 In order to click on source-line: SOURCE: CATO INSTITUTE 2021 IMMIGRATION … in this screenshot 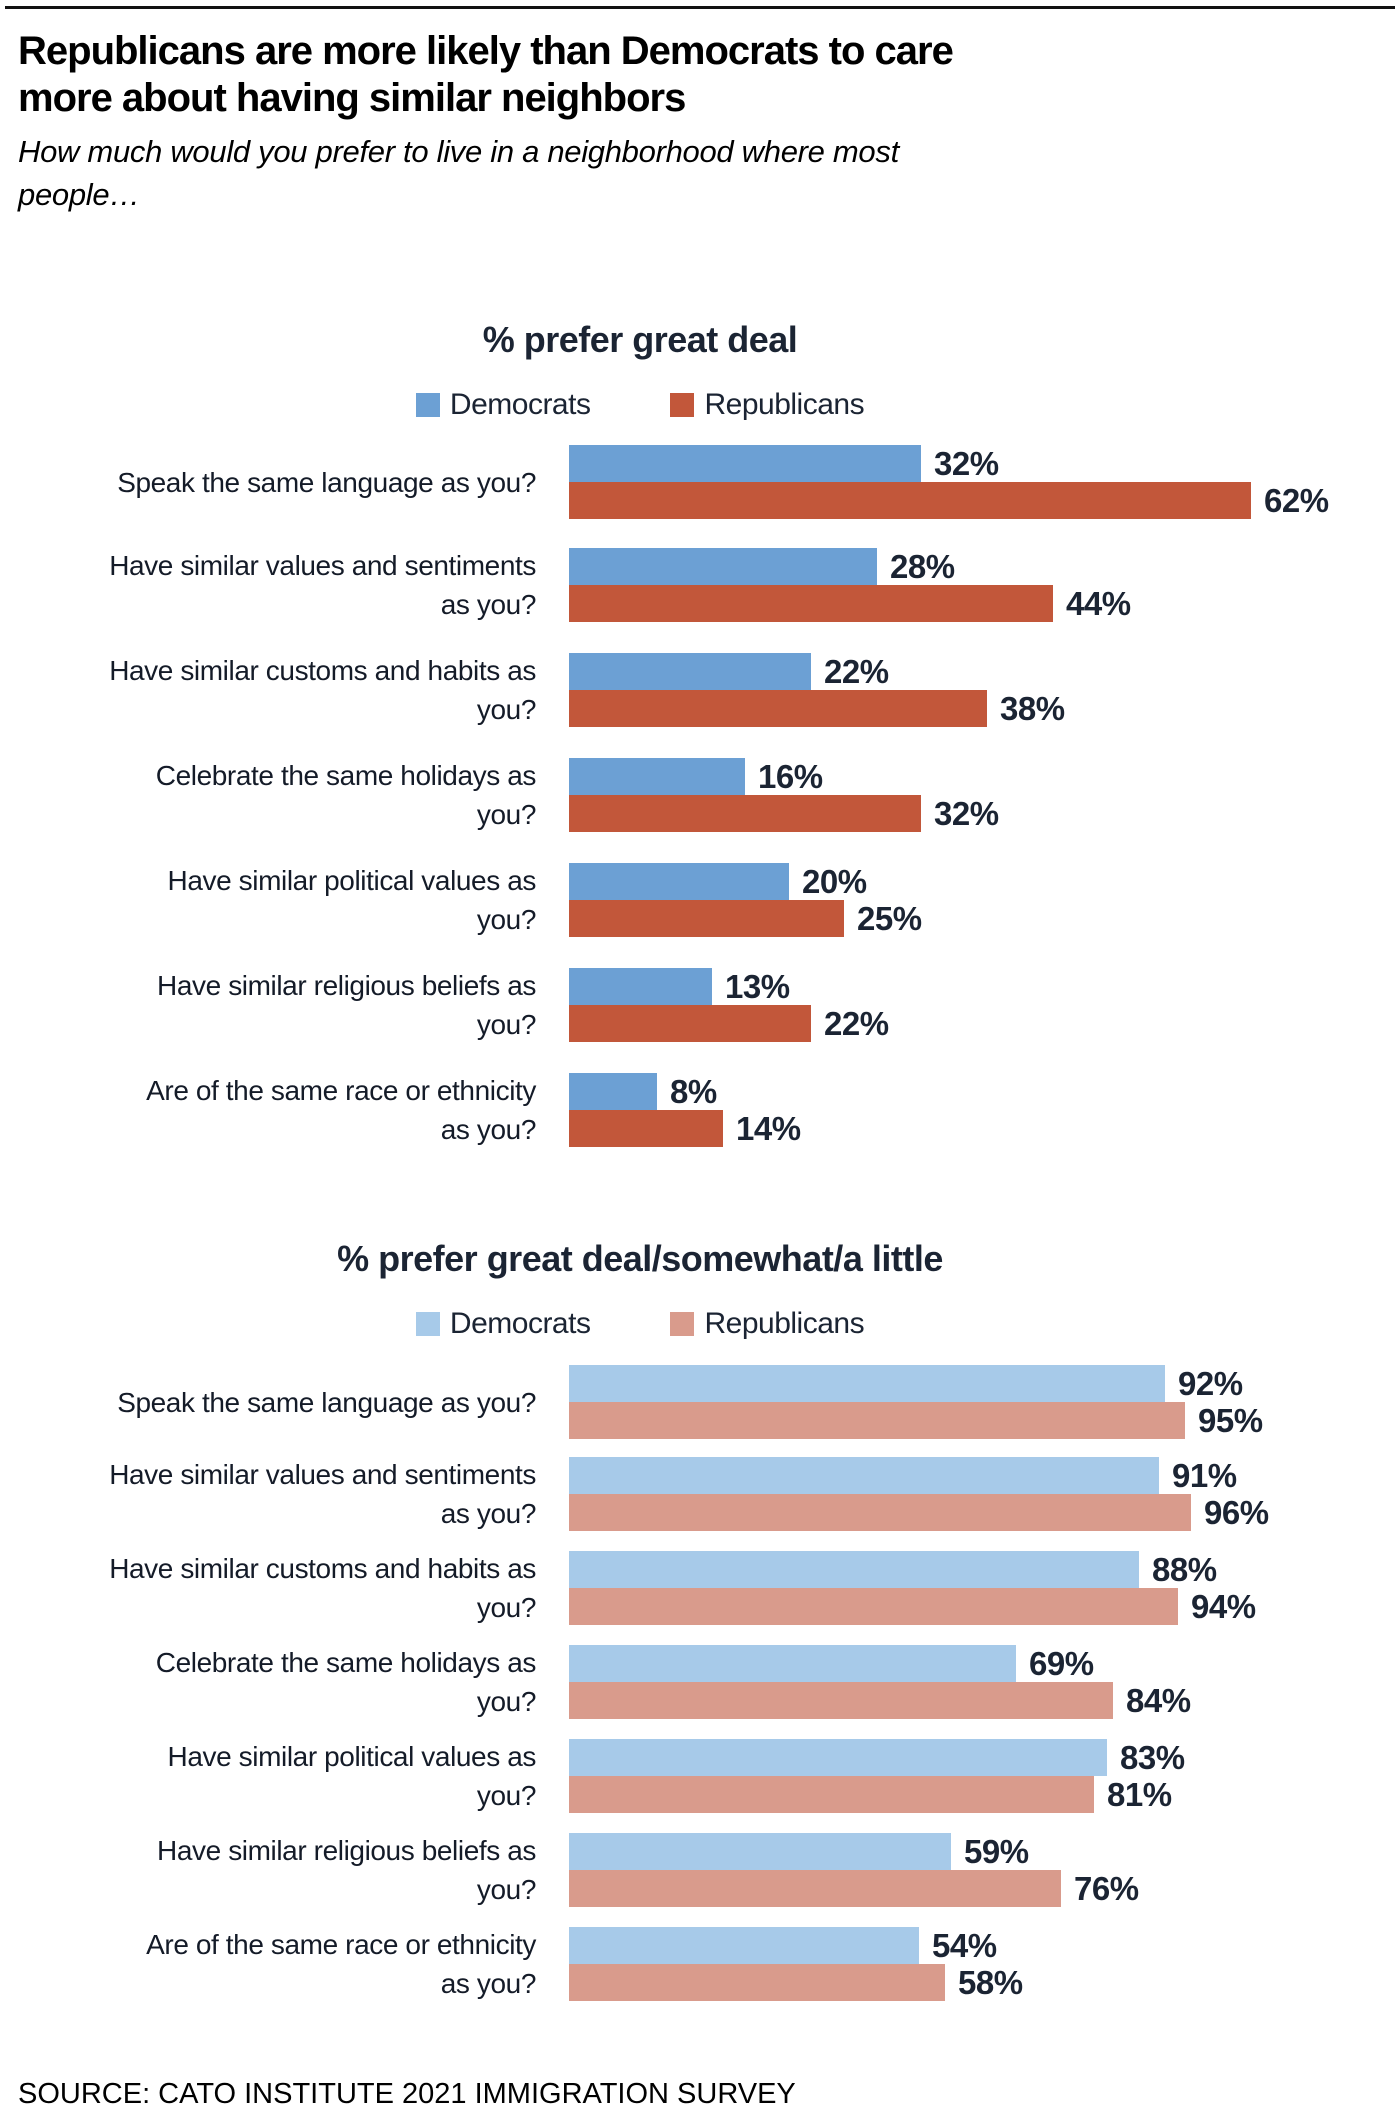, I will do `click(407, 2094)`.